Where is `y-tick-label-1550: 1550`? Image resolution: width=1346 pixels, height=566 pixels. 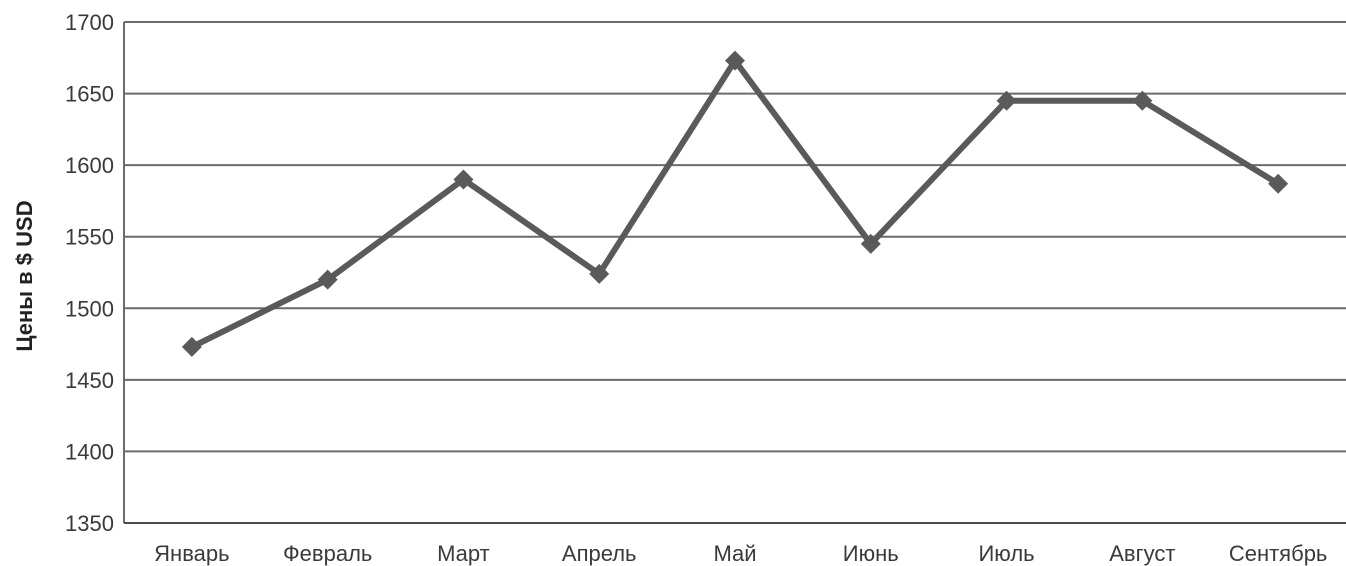 y-tick-label-1550: 1550 is located at coordinates (89, 237).